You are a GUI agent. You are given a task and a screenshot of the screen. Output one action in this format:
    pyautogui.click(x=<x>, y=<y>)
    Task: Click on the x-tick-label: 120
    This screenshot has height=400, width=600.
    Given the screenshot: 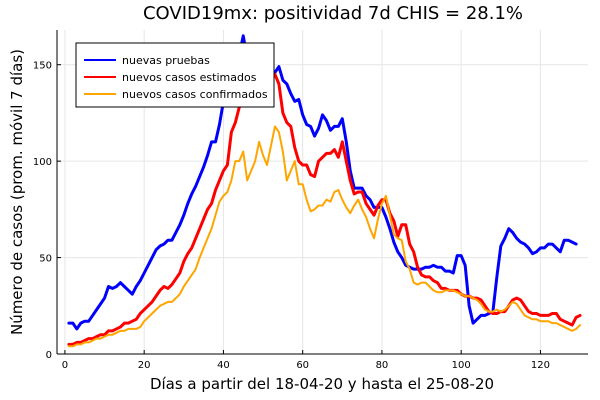 What is the action you would take?
    pyautogui.click(x=540, y=365)
    